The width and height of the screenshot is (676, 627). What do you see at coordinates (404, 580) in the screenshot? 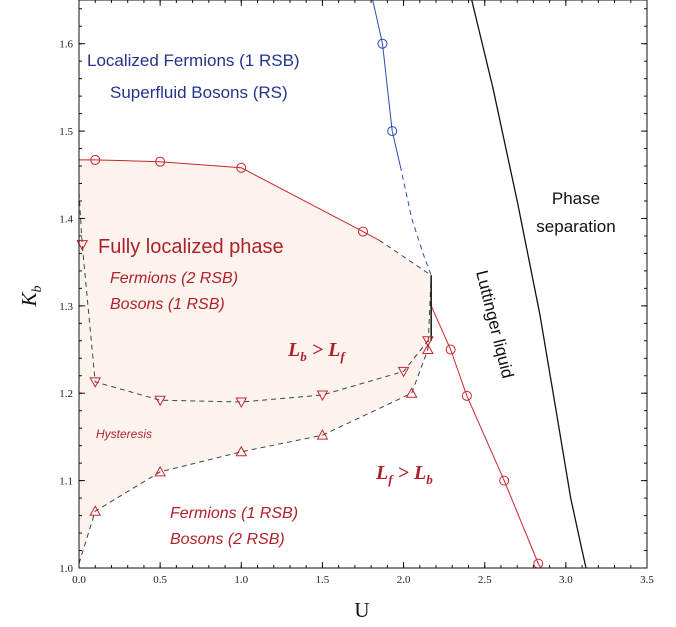
I see `x-tick-label: 2.0` at bounding box center [404, 580].